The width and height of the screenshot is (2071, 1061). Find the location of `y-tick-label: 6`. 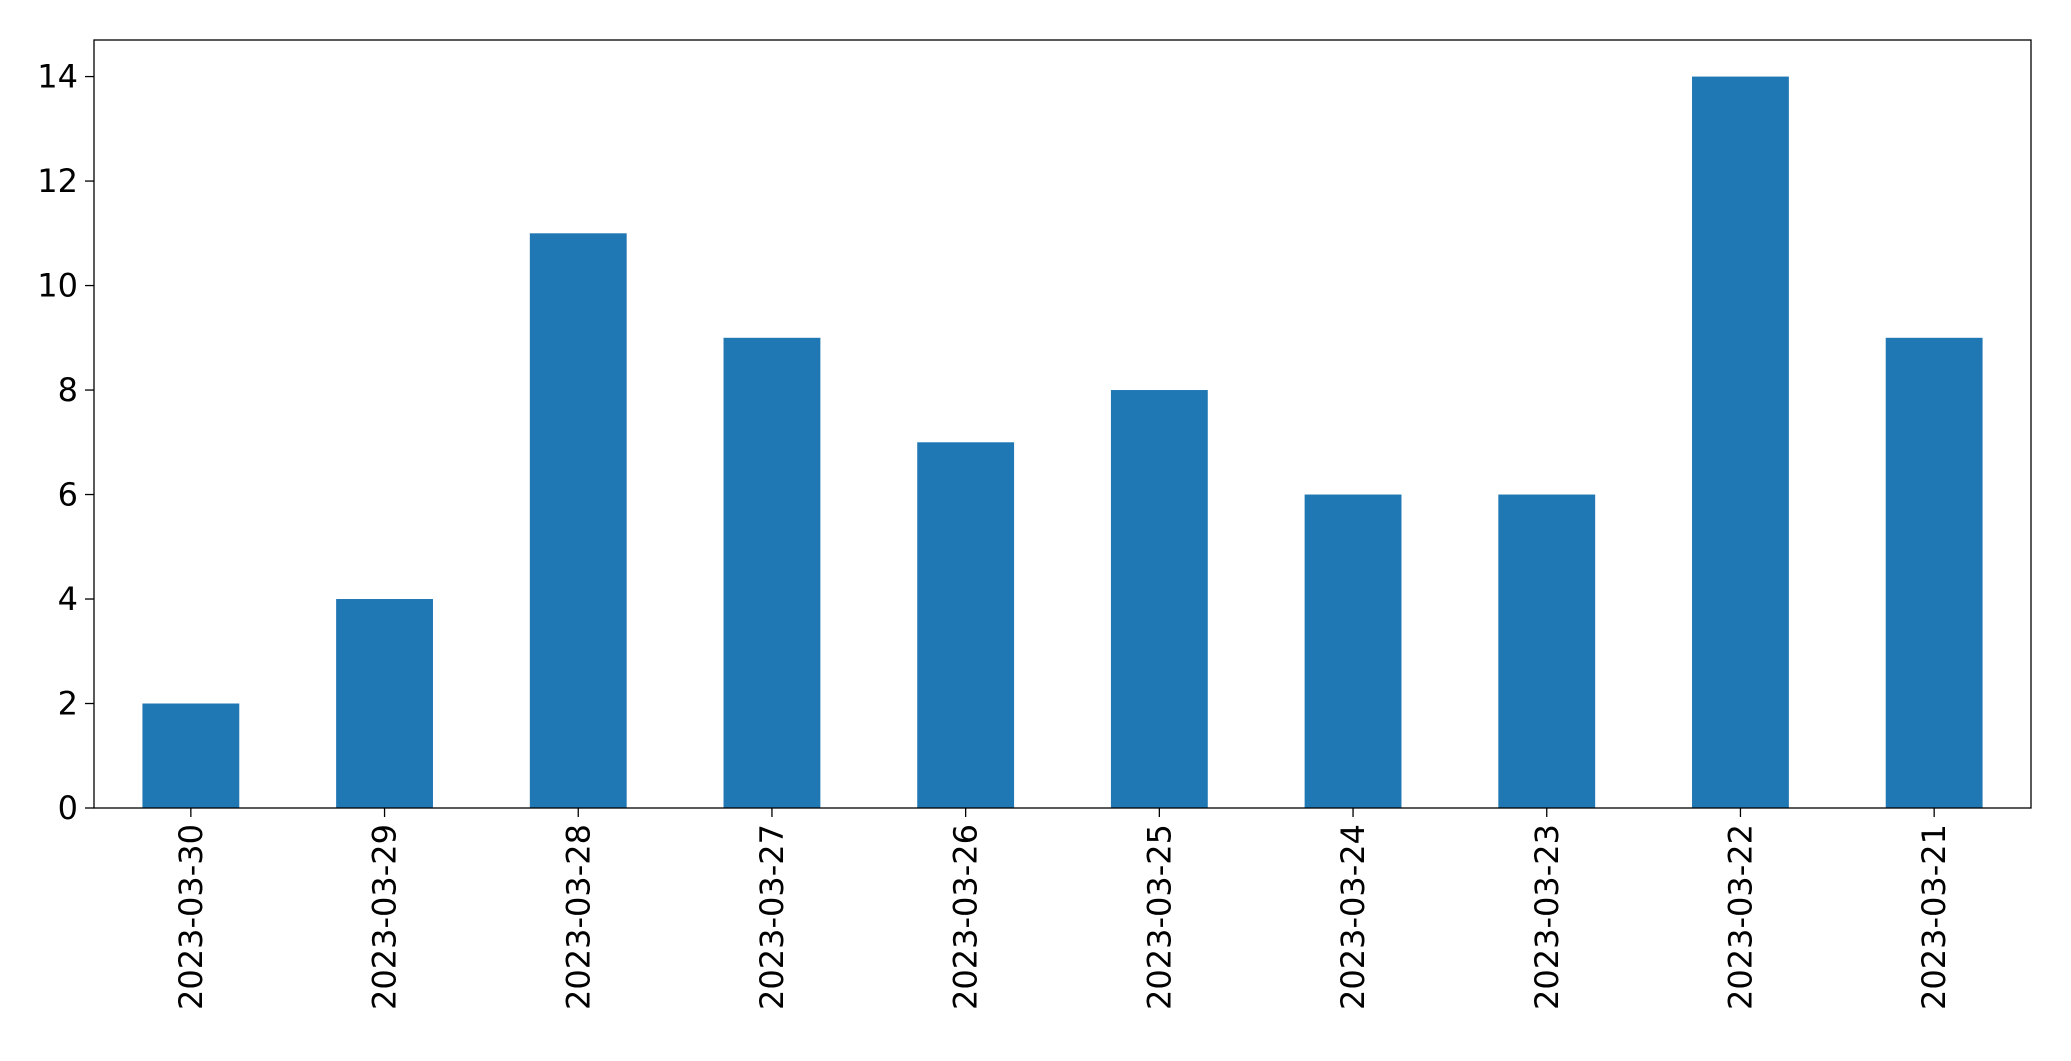

y-tick-label: 6 is located at coordinates (68, 495).